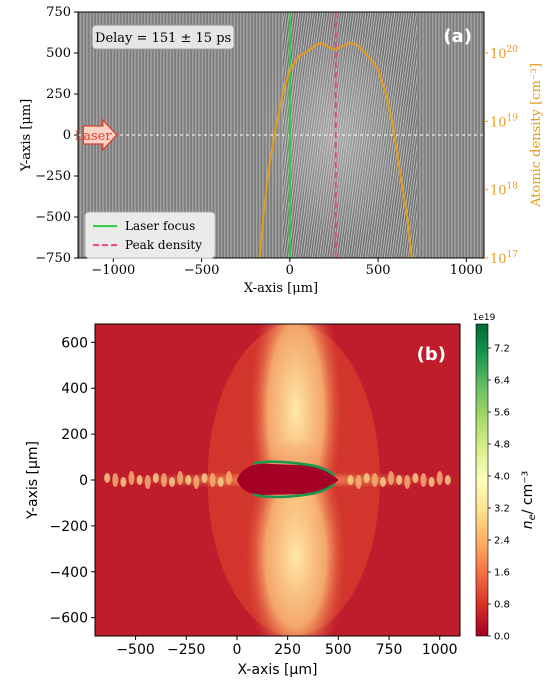  Describe the element at coordinates (389, 650) in the screenshot. I see `x-tick-label: 750` at that location.